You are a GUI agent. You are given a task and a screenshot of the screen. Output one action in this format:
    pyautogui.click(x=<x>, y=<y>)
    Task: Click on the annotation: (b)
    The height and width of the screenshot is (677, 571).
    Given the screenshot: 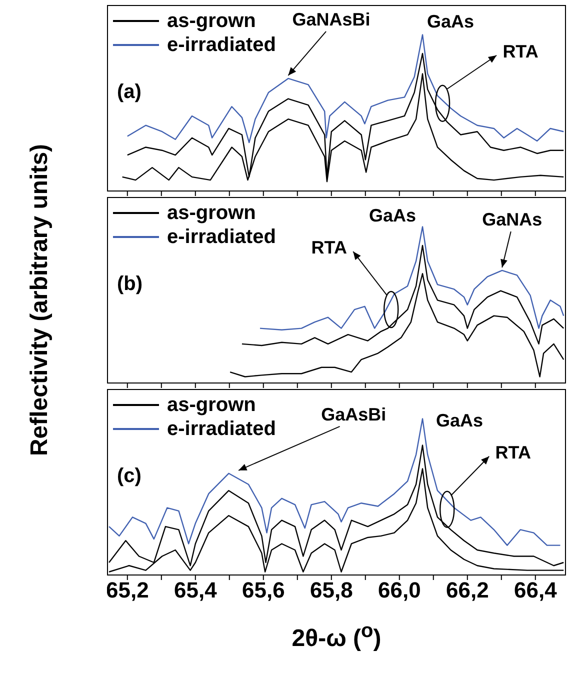 What is the action you would take?
    pyautogui.click(x=130, y=284)
    